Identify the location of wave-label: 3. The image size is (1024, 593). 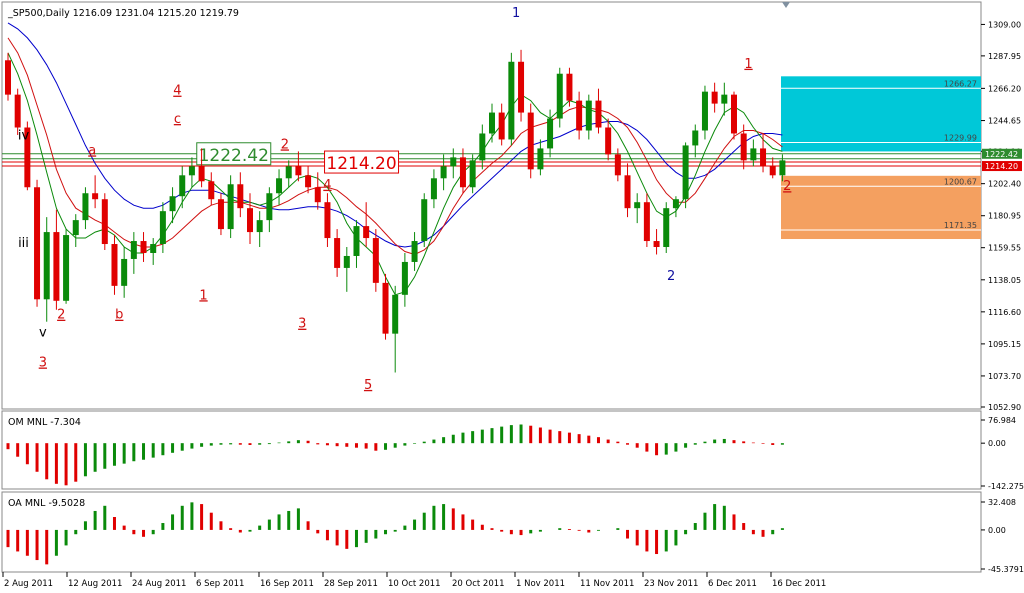
(302, 324).